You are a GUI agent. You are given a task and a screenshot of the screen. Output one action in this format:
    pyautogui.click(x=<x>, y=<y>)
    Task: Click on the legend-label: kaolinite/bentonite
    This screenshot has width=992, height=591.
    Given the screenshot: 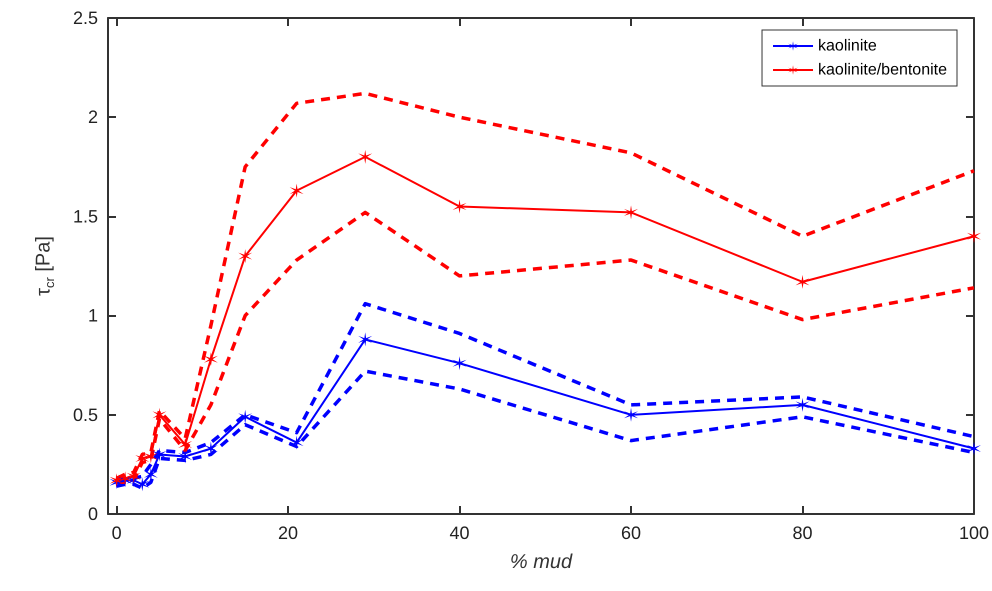 What is the action you would take?
    pyautogui.click(x=883, y=70)
    